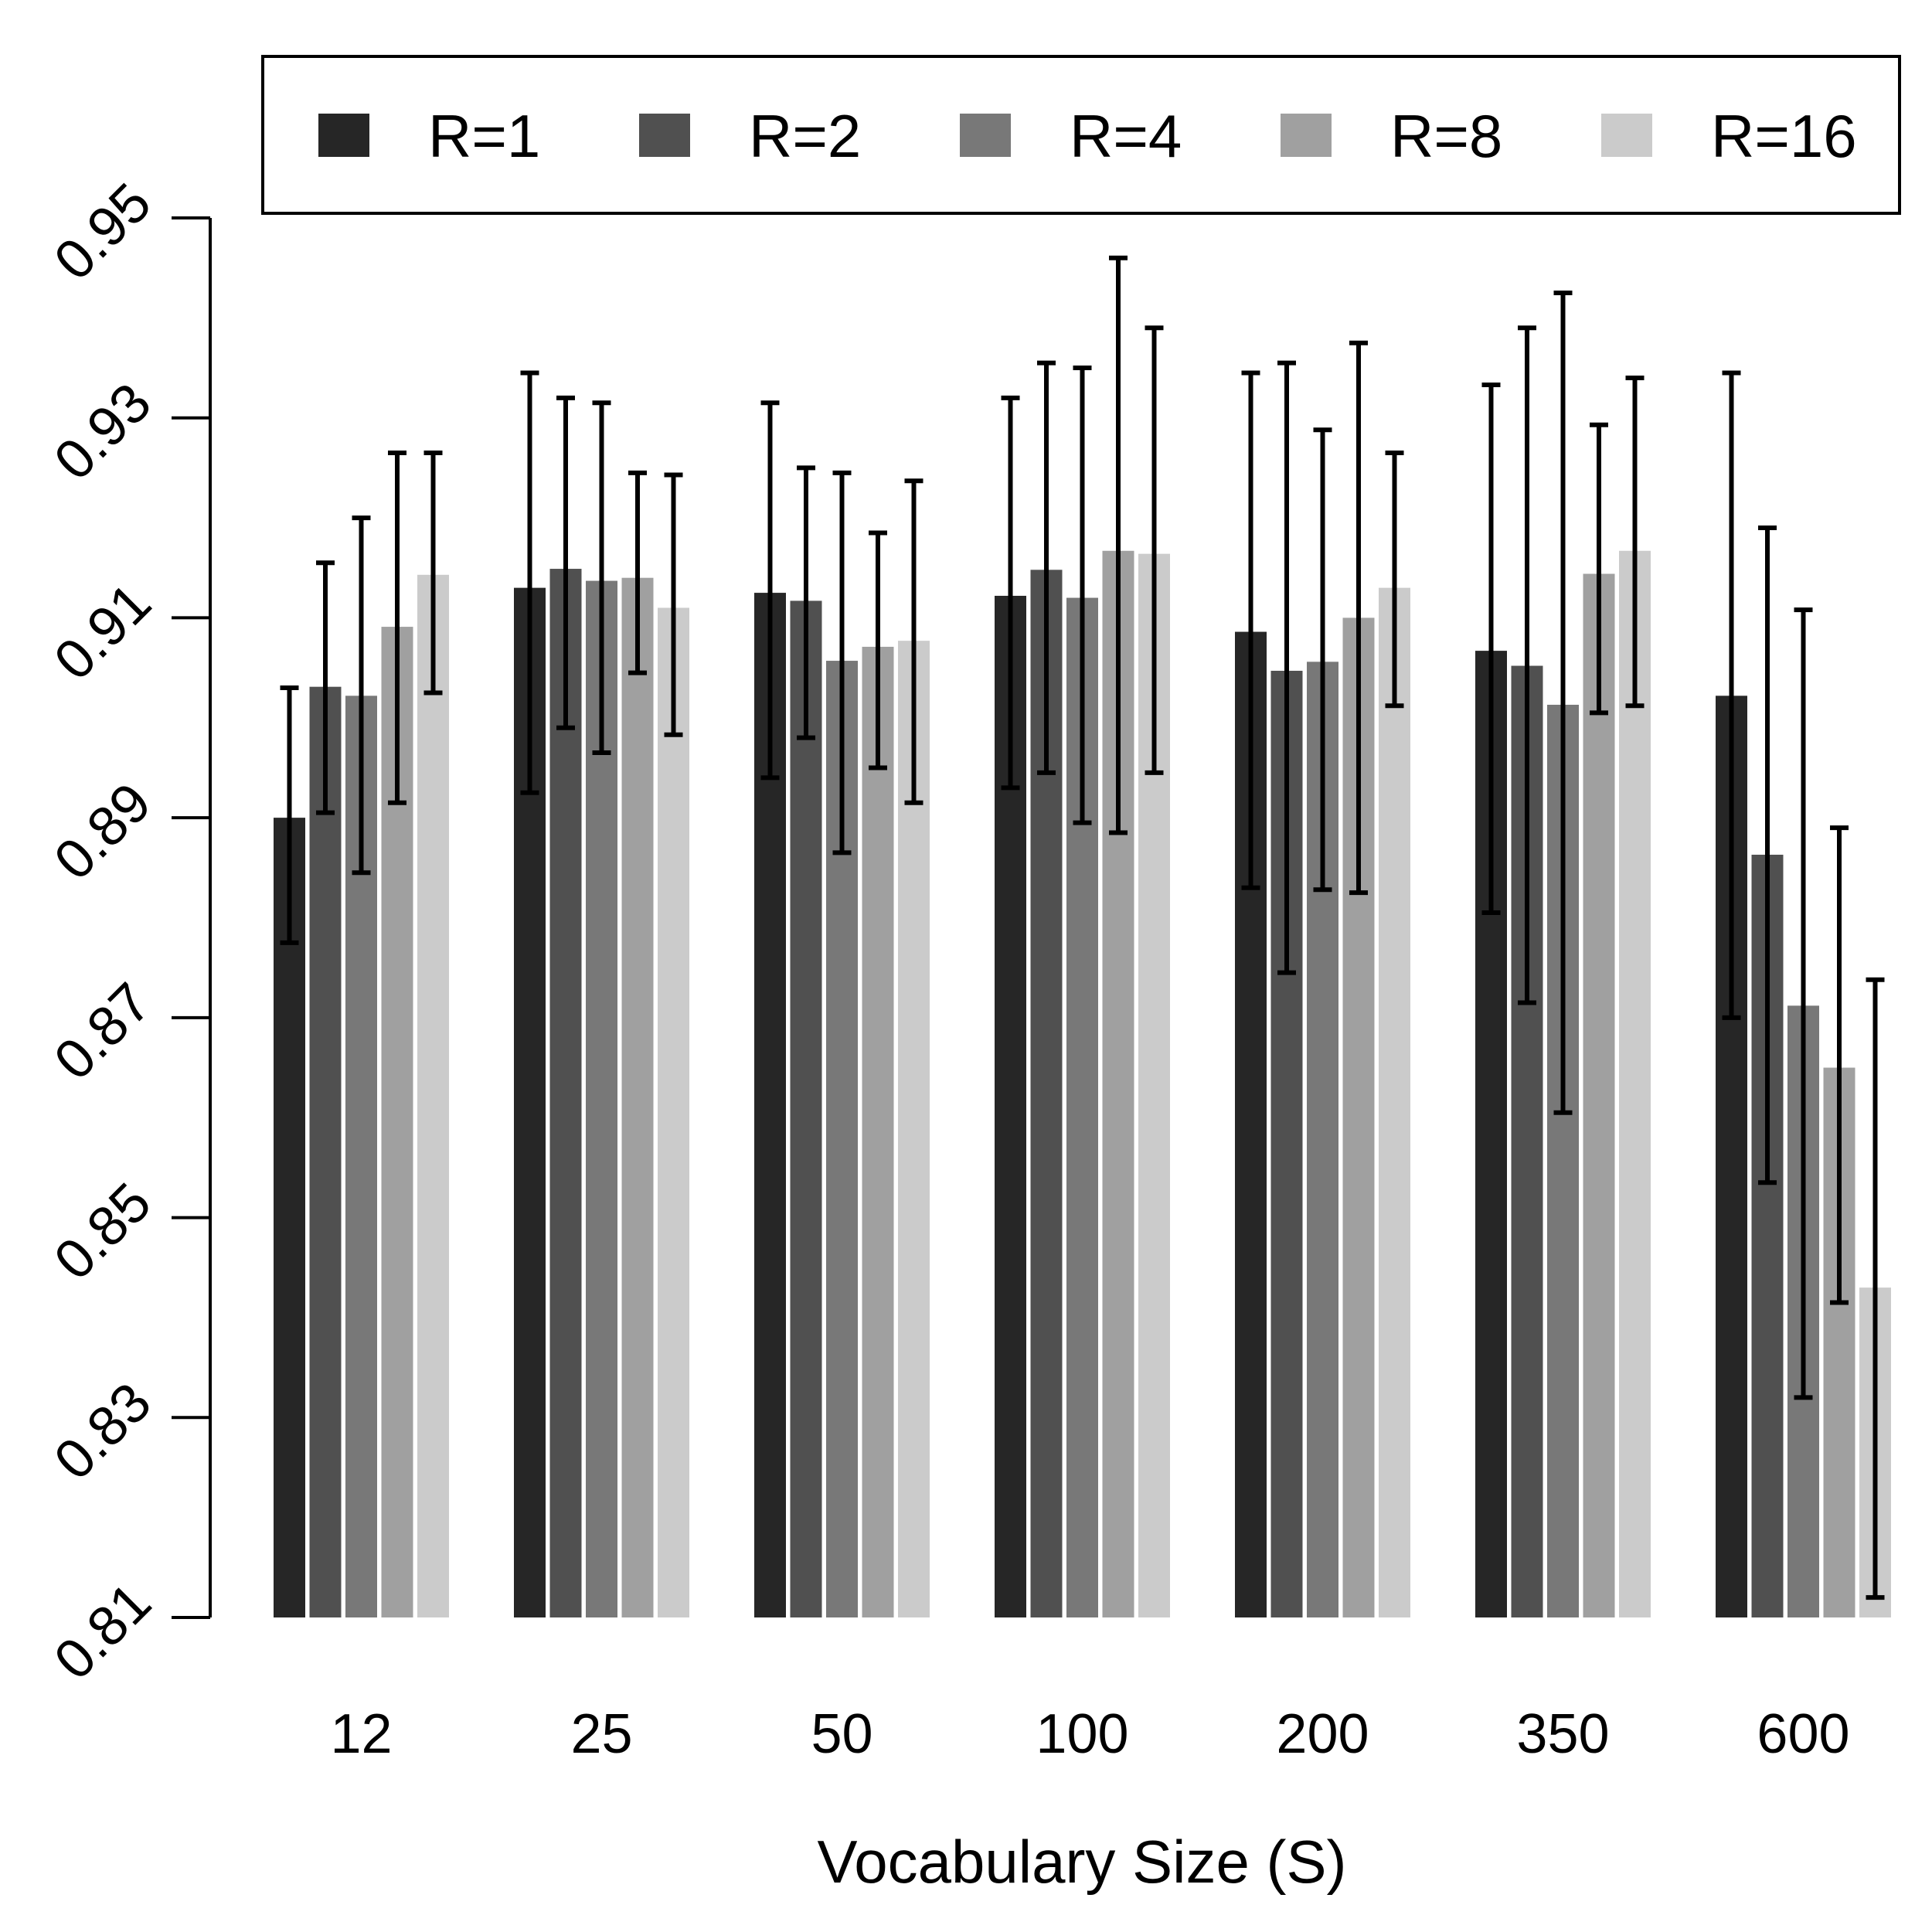  Describe the element at coordinates (601, 1734) in the screenshot. I see `x-tick-label: 25` at that location.